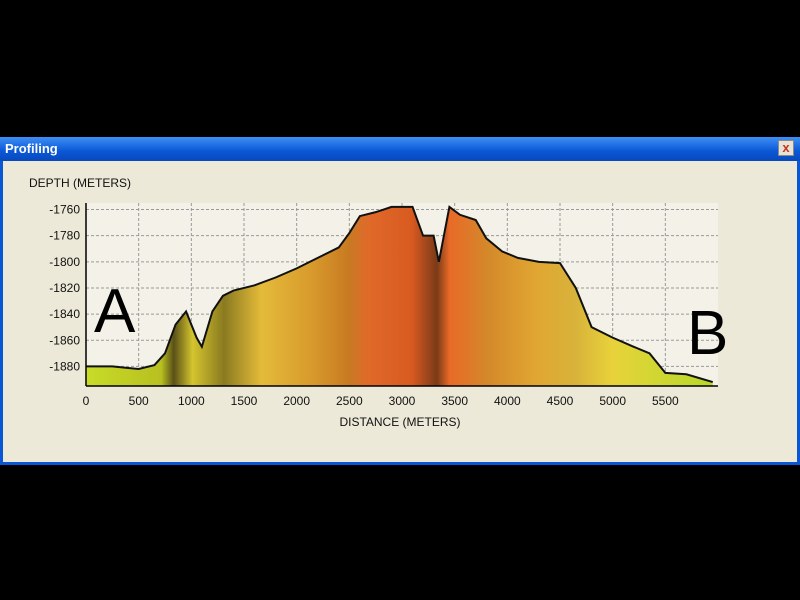 This screenshot has width=800, height=600. I want to click on y-axis-label: DEPTH (METERS), so click(80, 183).